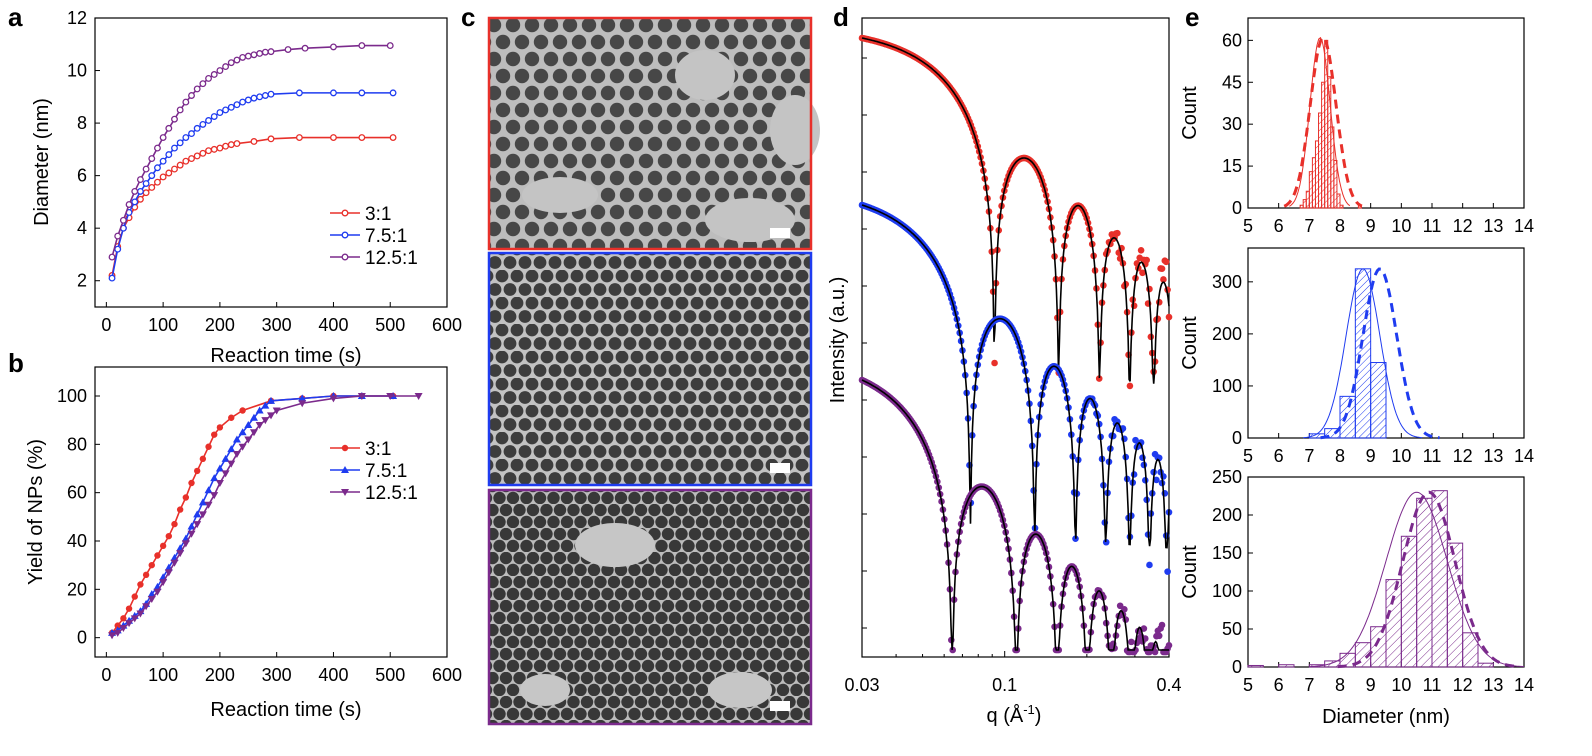  What do you see at coordinates (1463, 685) in the screenshot?
I see `x-tick-label: 12` at bounding box center [1463, 685].